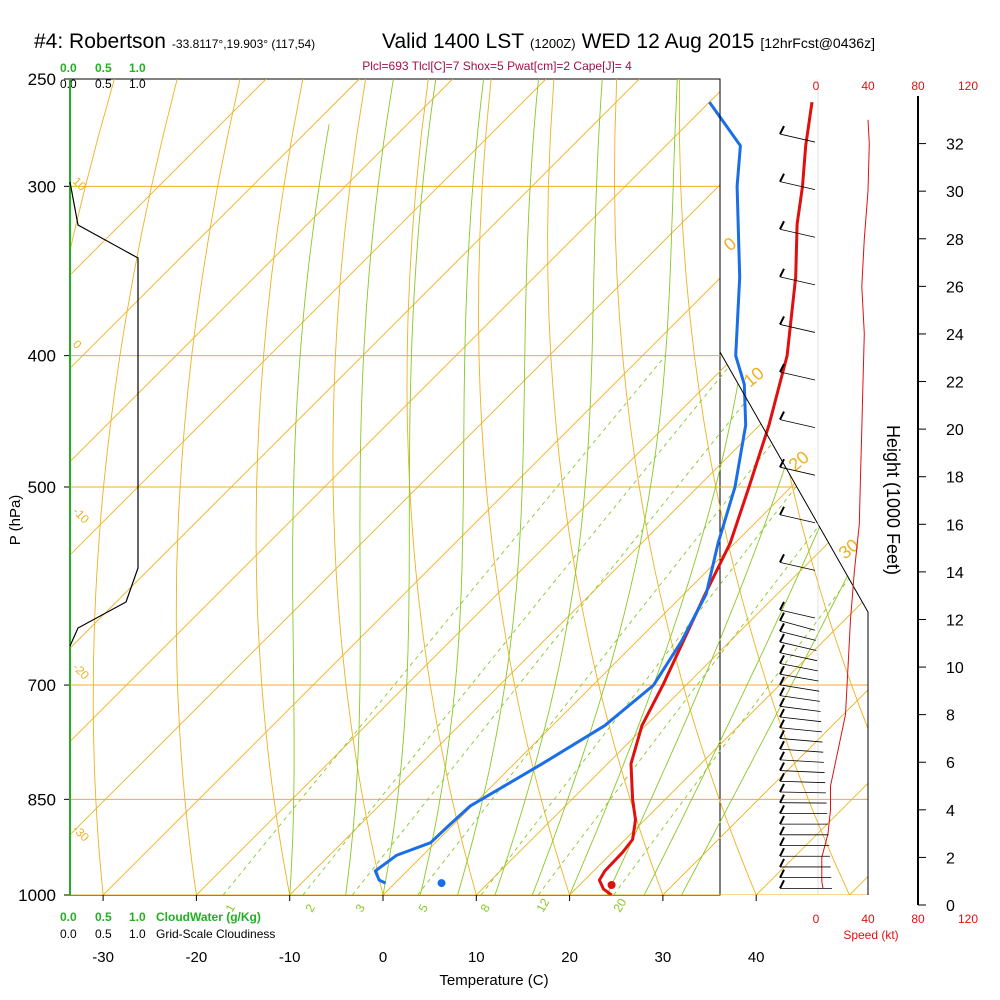 The height and width of the screenshot is (1000, 1000). Describe the element at coordinates (553, 43) in the screenshot. I see `utc-time-text: (1200Z)` at that location.